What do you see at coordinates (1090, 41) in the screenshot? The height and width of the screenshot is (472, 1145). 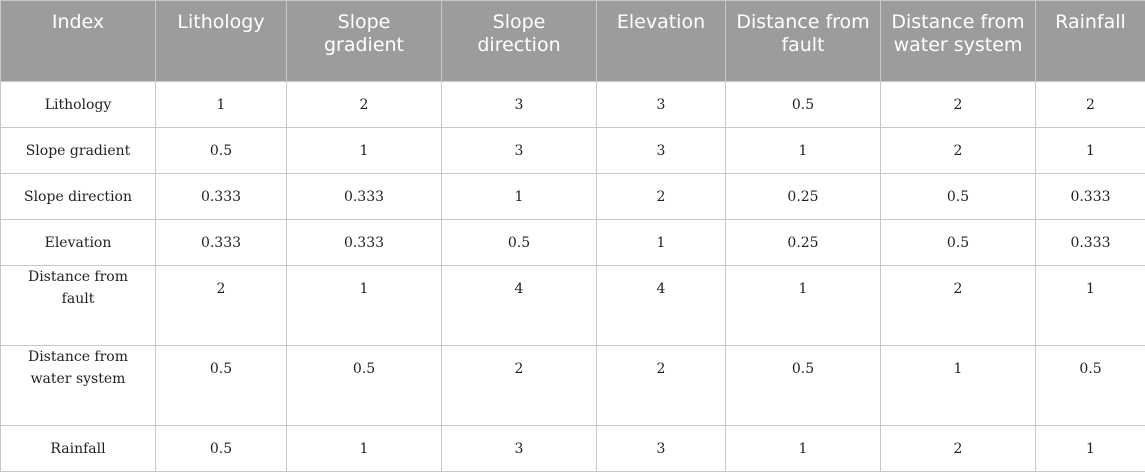 I see `header-rainfall: Rainfall` at bounding box center [1090, 41].